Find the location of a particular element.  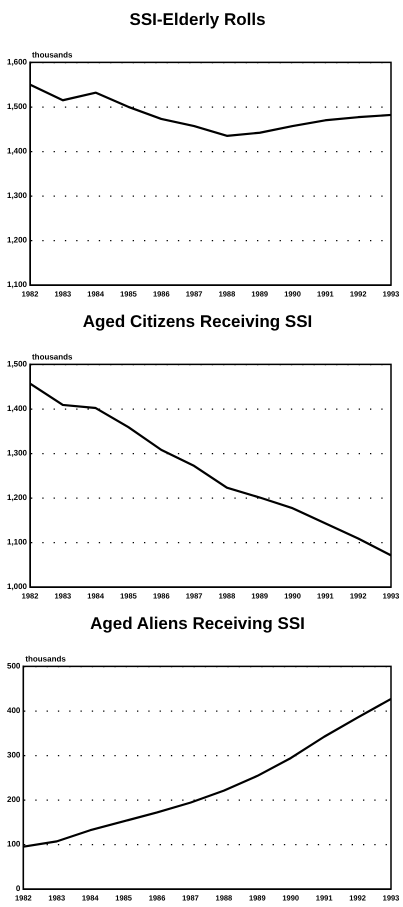

y-tick-label: 100 is located at coordinates (13, 844).